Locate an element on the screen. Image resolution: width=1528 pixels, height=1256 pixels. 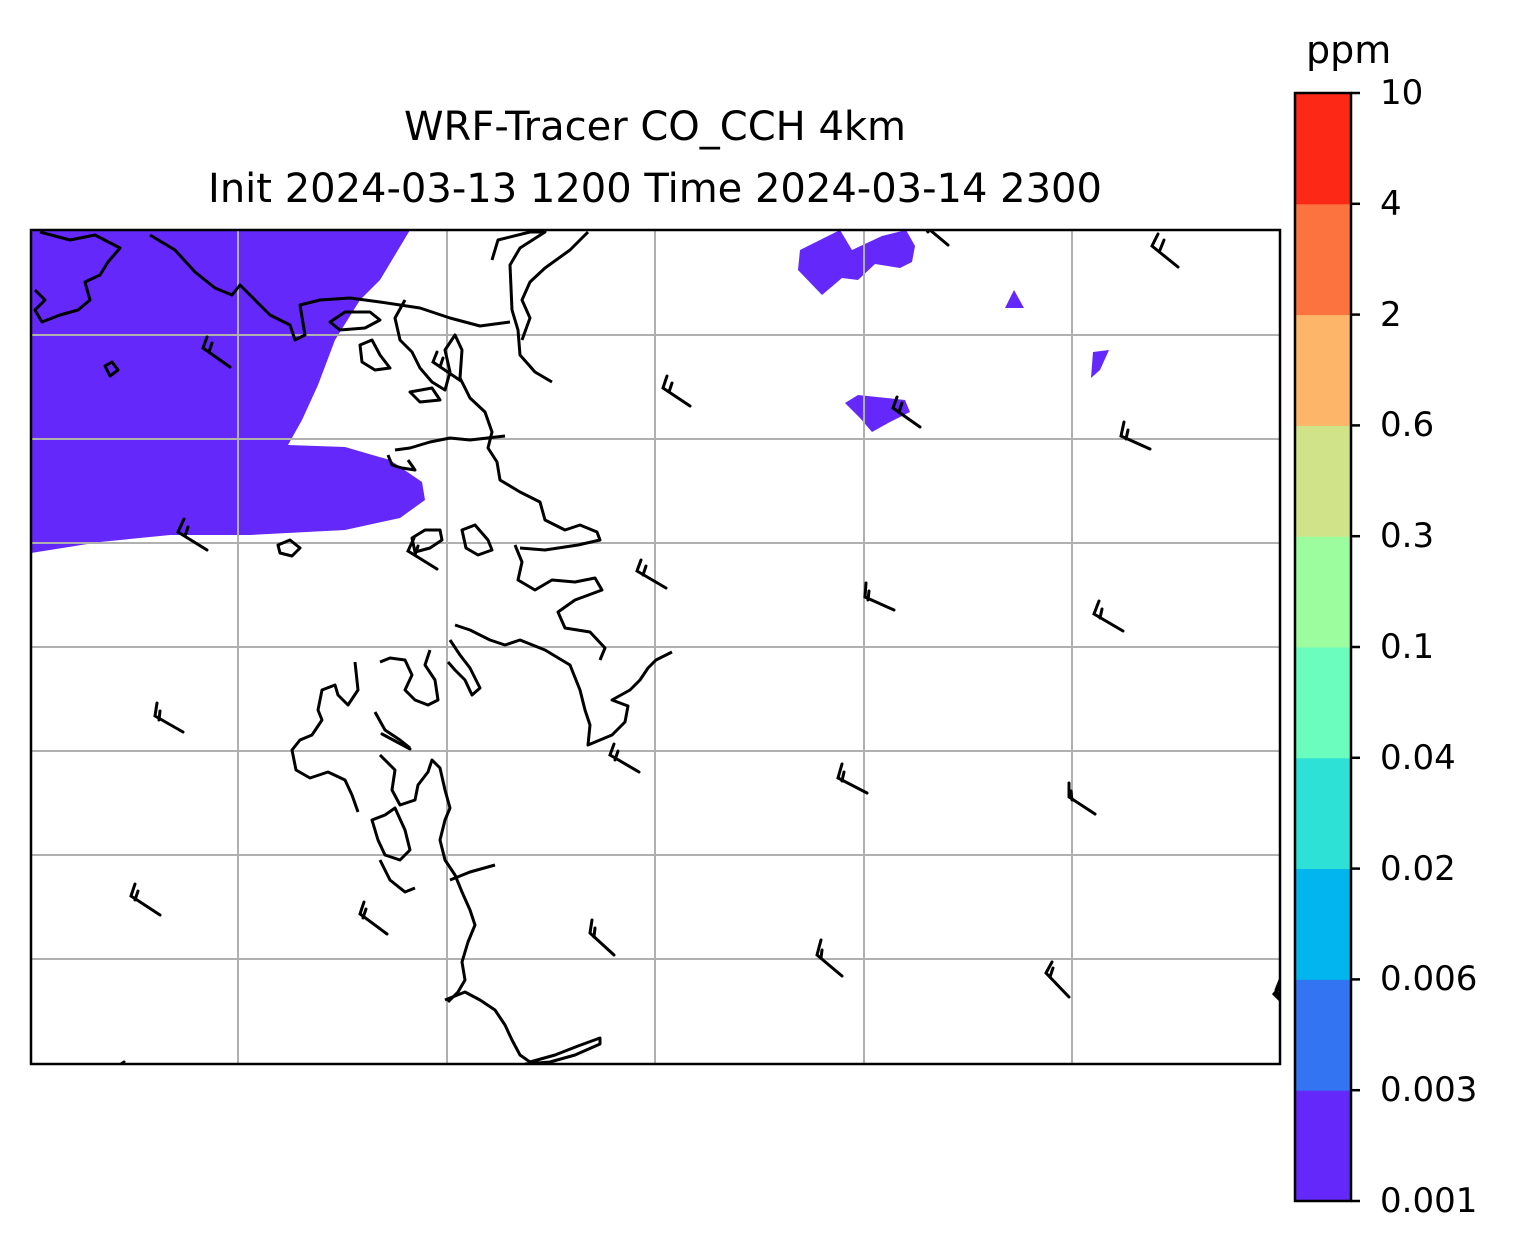
coastline-river-west is located at coordinates (521, 307).